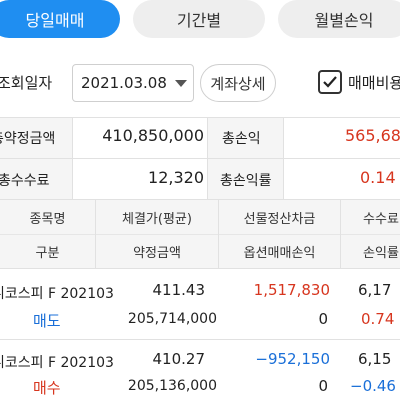 This screenshot has width=400, height=400. What do you see at coordinates (124, 83) in the screenshot?
I see `date-value: 2021.03.08` at bounding box center [124, 83].